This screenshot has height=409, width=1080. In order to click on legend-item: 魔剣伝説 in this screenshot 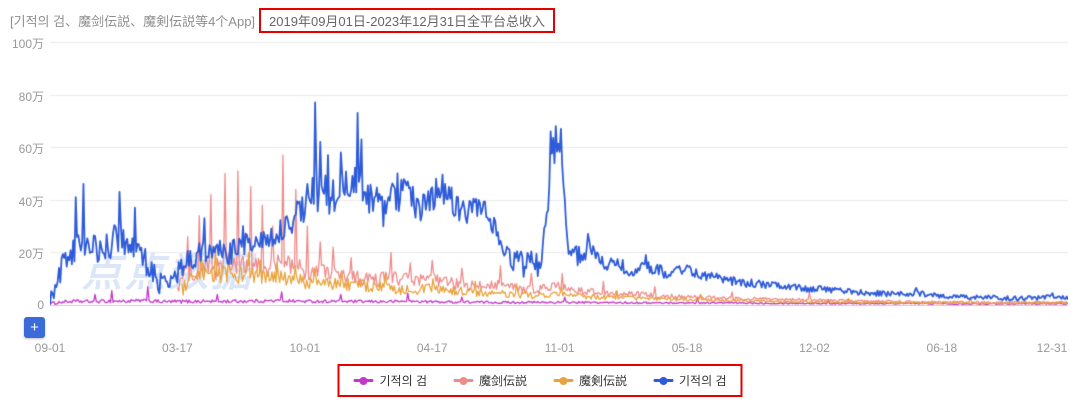, I will do `click(590, 380)`.